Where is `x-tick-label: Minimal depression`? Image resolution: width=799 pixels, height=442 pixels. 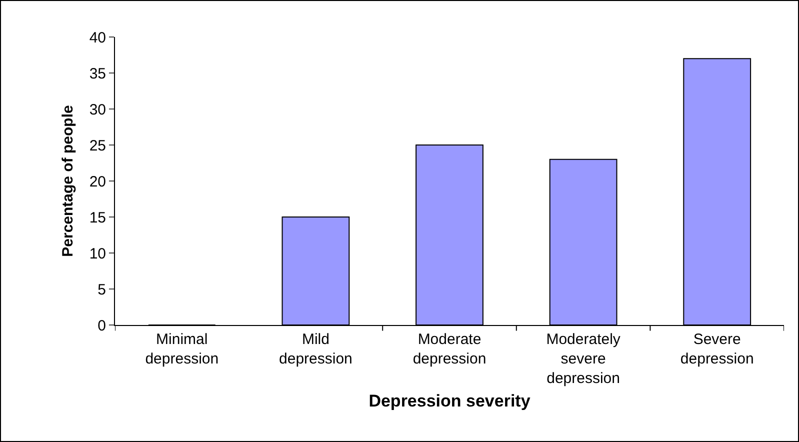 x-tick-label: Minimal depression is located at coordinates (182, 349).